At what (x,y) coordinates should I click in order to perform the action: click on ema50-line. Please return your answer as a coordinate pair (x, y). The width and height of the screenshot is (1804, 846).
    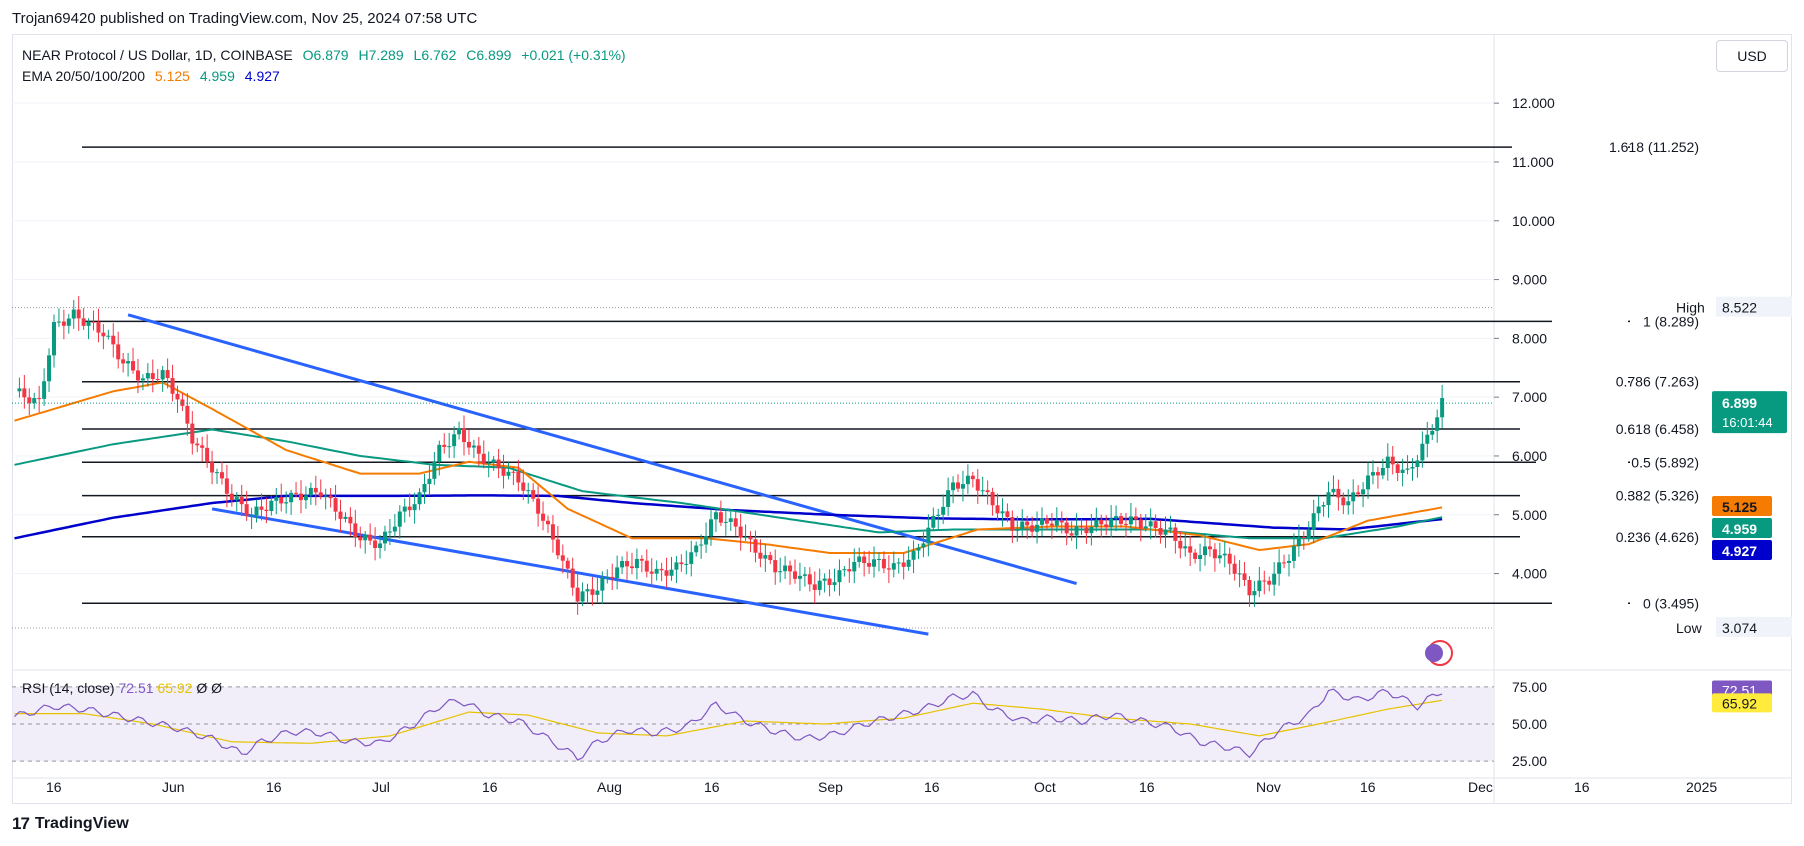
    Looking at the image, I should click on (728, 484).